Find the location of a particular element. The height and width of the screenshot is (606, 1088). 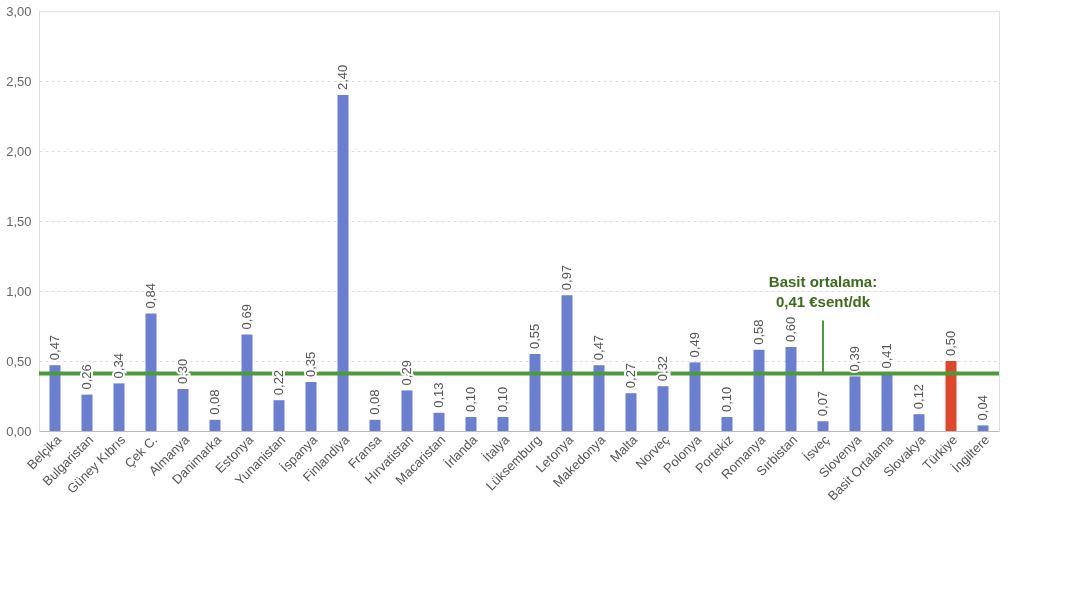

data-label: 0,84 is located at coordinates (150, 296).